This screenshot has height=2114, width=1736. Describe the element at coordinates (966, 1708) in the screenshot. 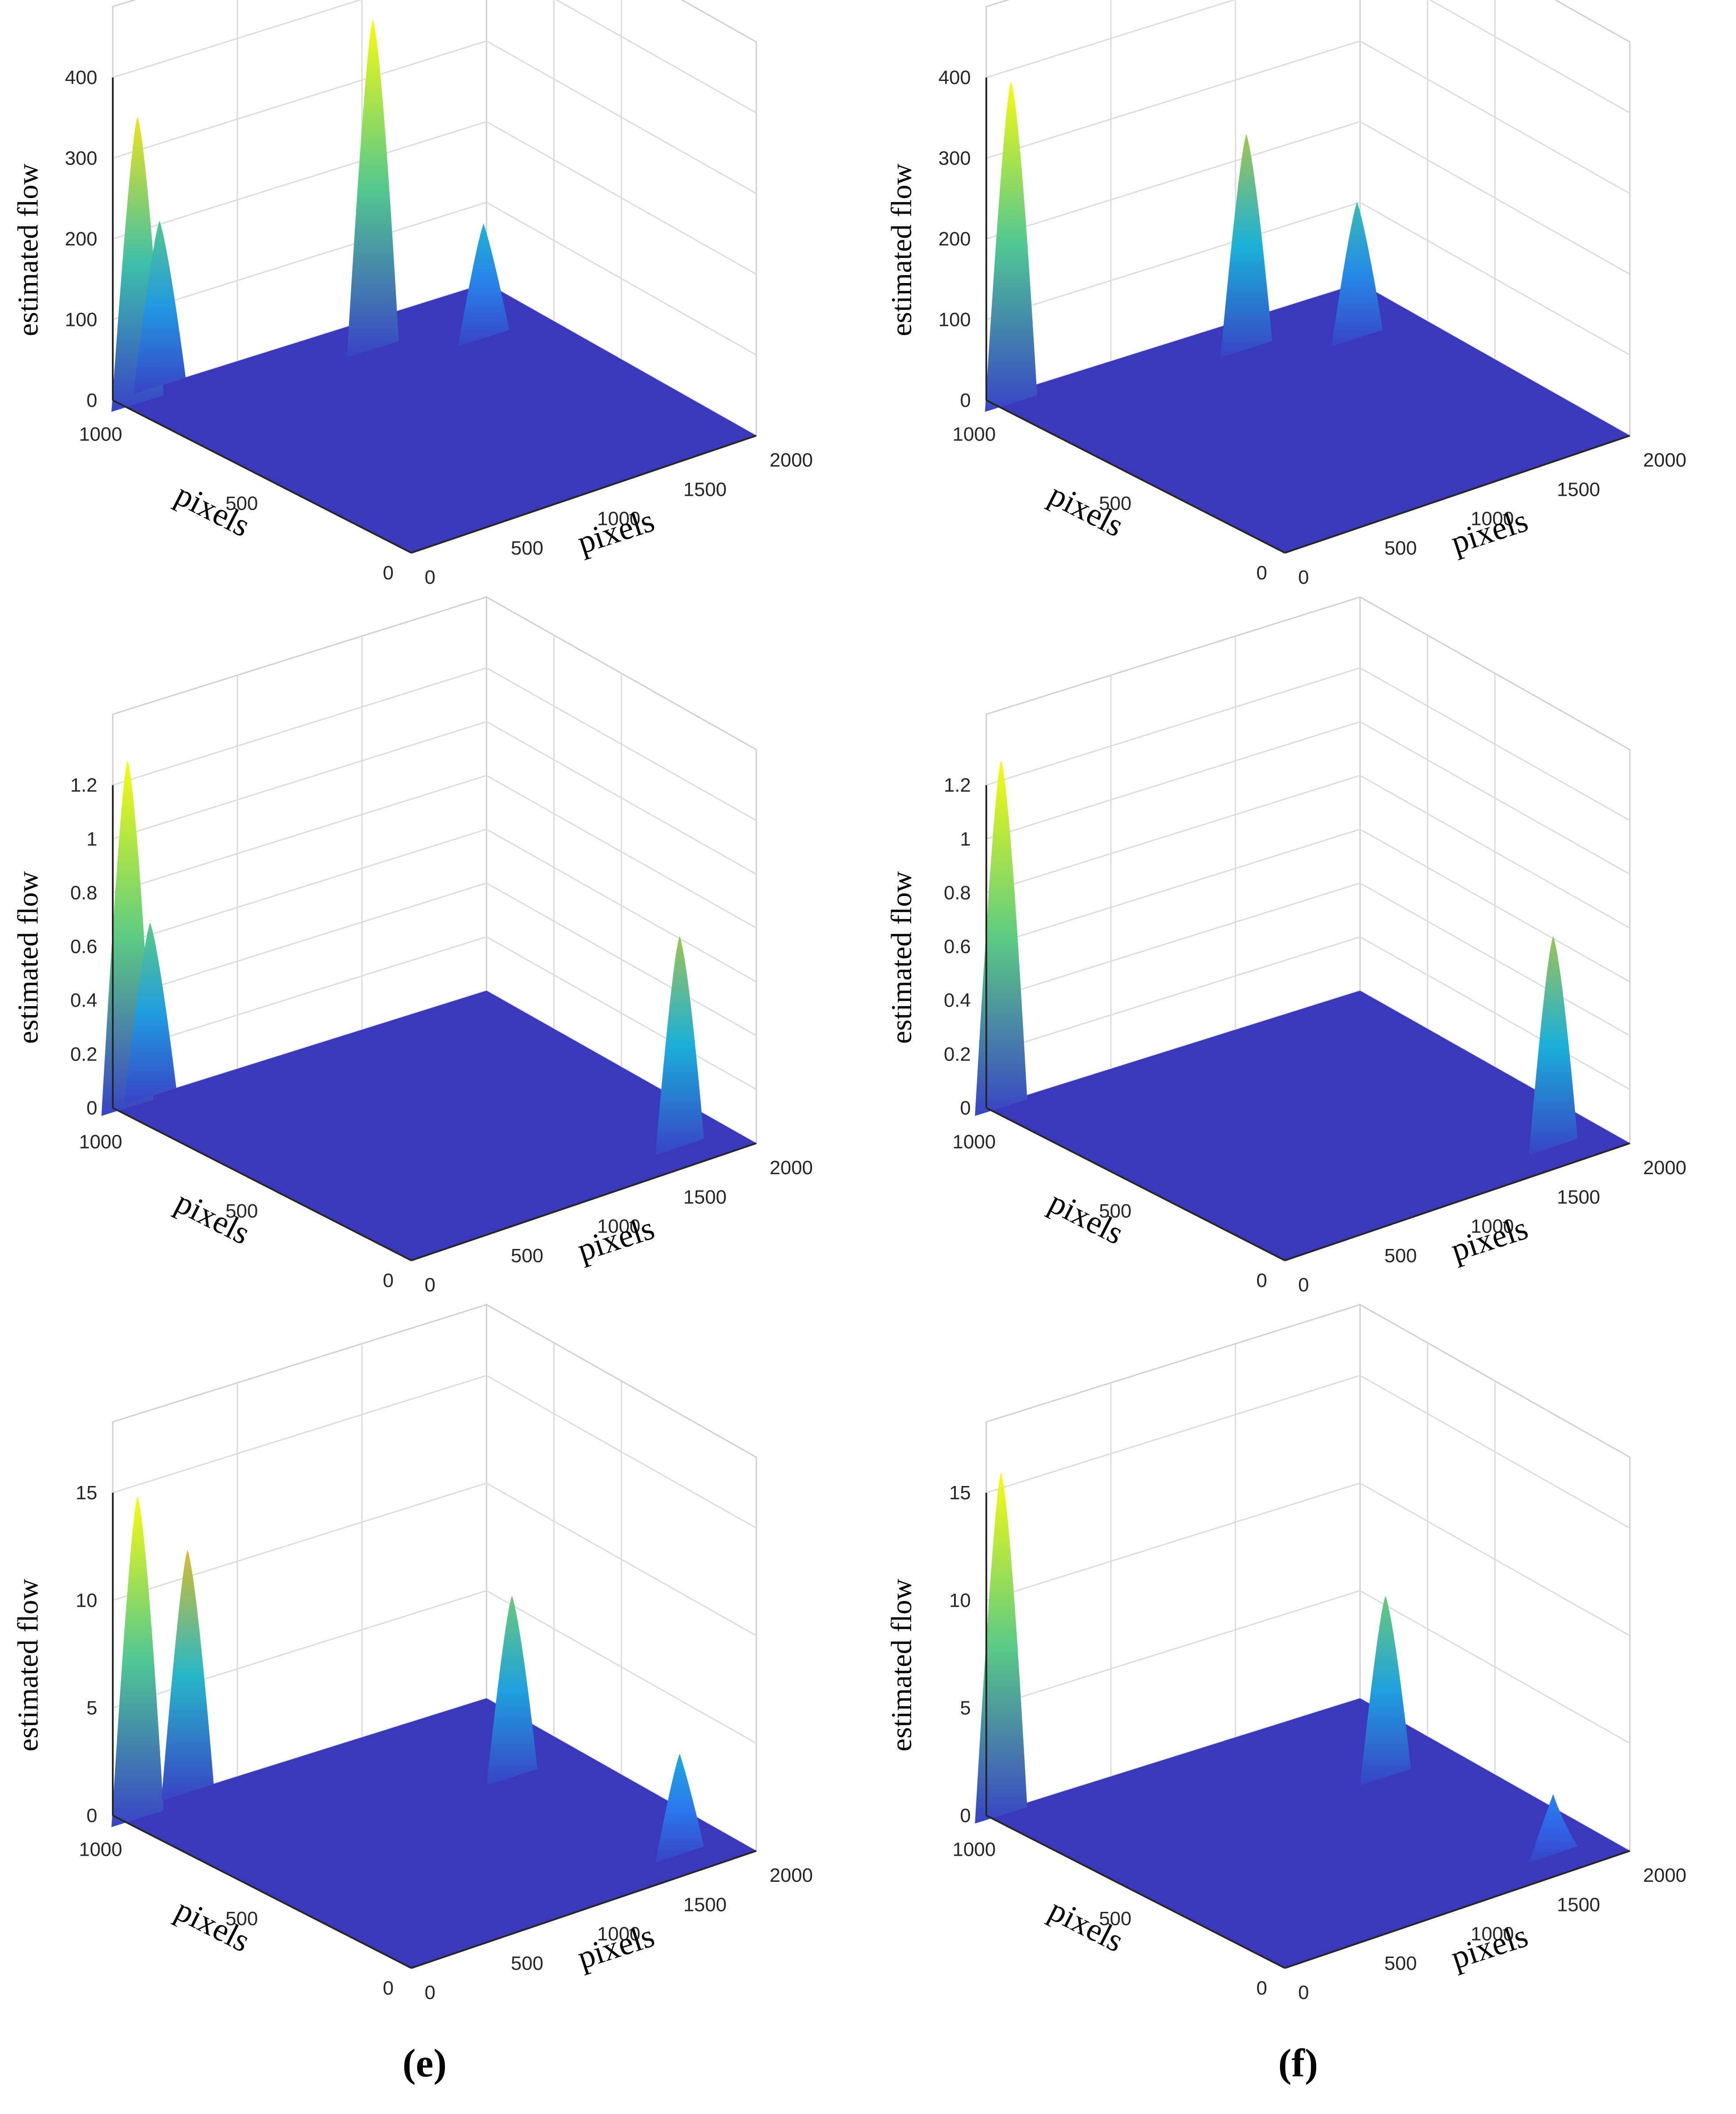

I see `z-tick-label: 5` at that location.